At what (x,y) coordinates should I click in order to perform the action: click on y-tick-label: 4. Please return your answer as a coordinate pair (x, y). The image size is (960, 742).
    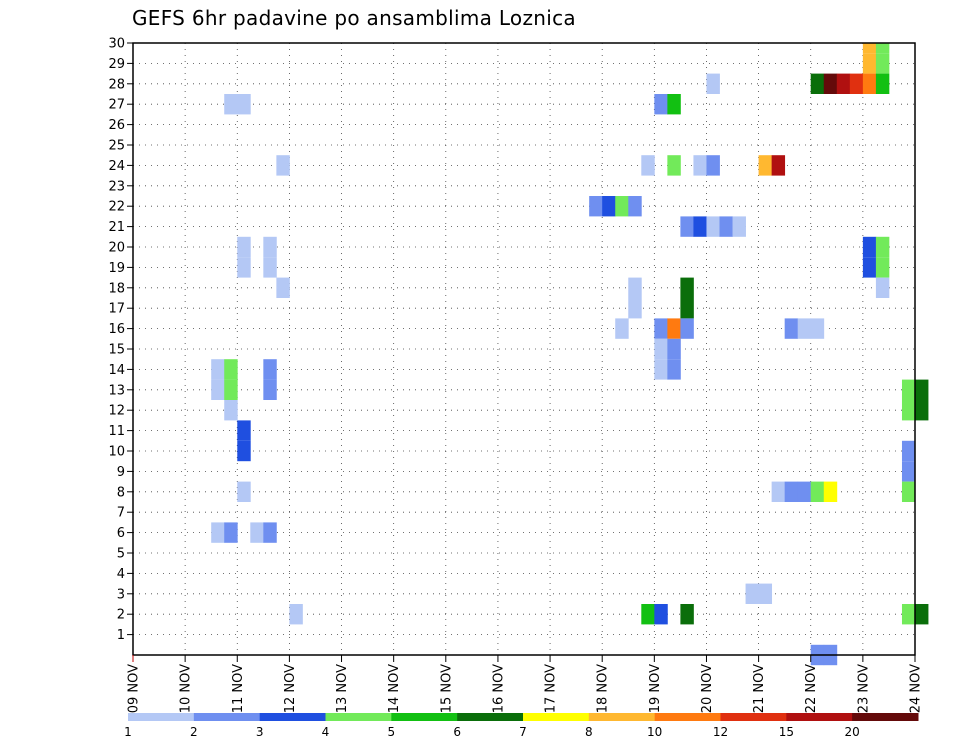
    Looking at the image, I should click on (121, 574).